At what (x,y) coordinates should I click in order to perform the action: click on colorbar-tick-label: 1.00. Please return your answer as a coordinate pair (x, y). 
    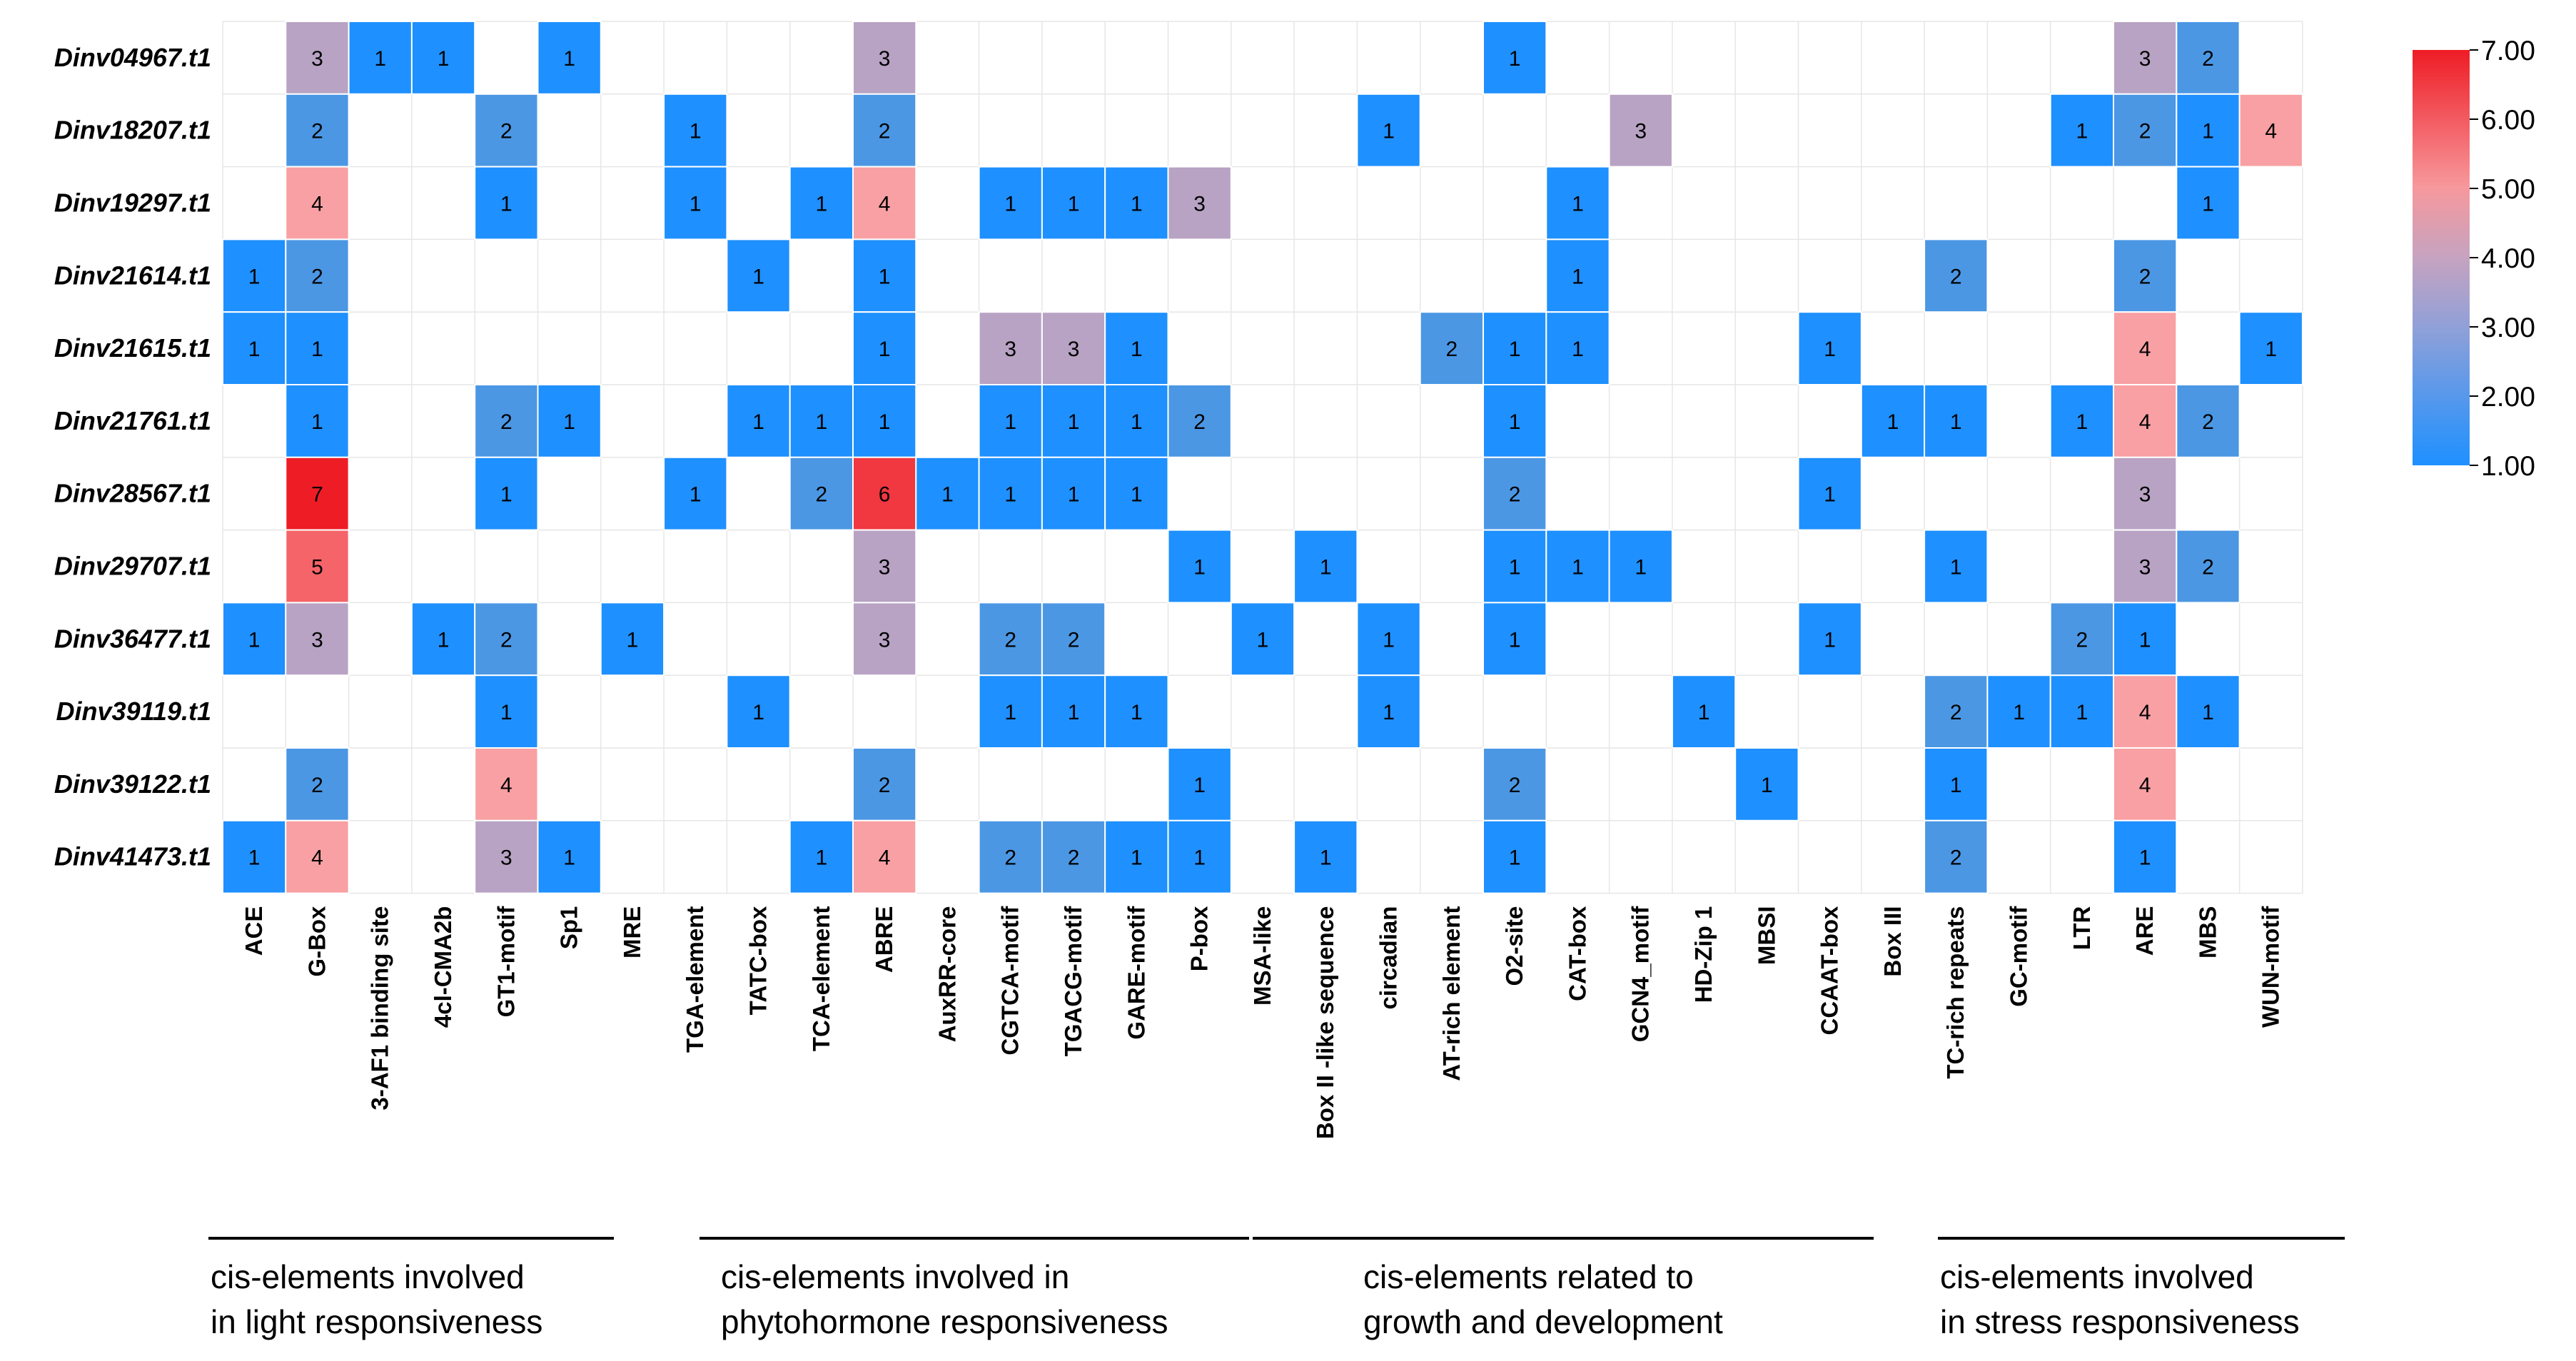
    Looking at the image, I should click on (2508, 466).